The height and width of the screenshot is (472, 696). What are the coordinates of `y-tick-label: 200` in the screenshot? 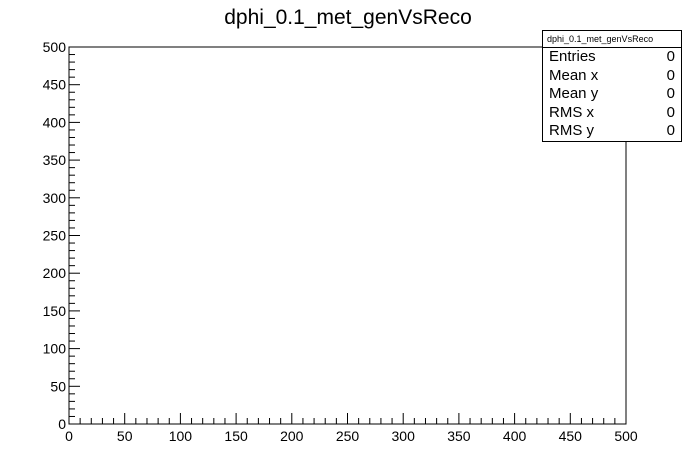 It's located at (55, 273).